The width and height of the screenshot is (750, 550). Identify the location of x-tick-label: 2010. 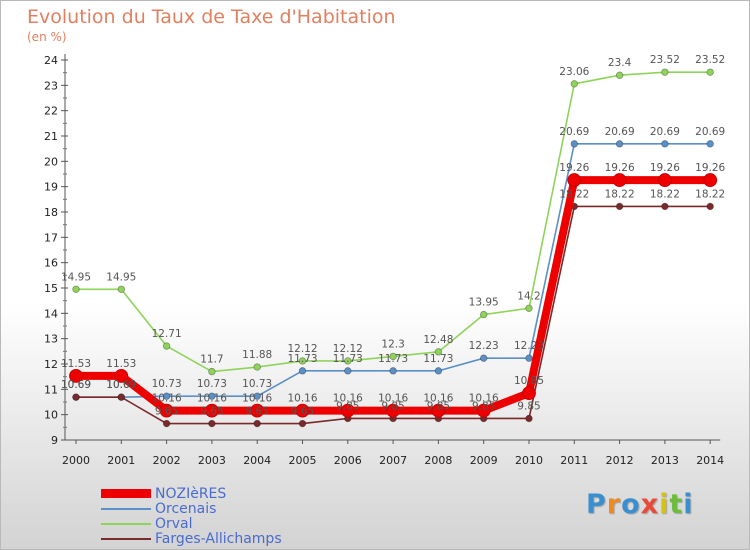
(529, 460).